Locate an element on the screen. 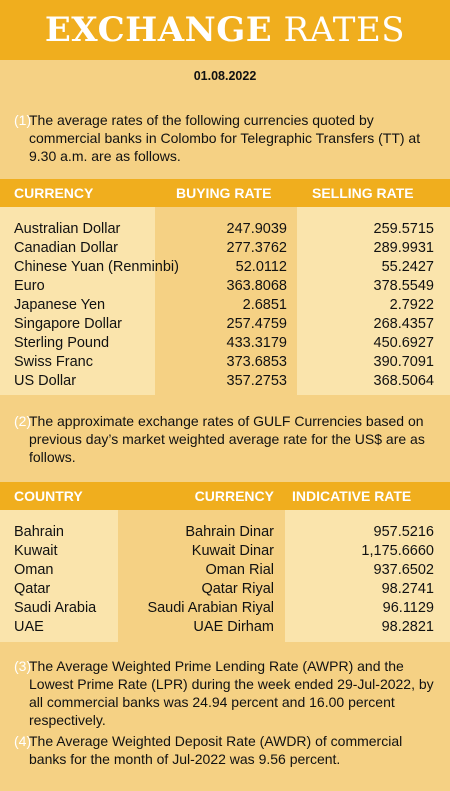 This screenshot has width=450, height=791. gulf-currency-name: Bahrain Dinar is located at coordinates (229, 532).